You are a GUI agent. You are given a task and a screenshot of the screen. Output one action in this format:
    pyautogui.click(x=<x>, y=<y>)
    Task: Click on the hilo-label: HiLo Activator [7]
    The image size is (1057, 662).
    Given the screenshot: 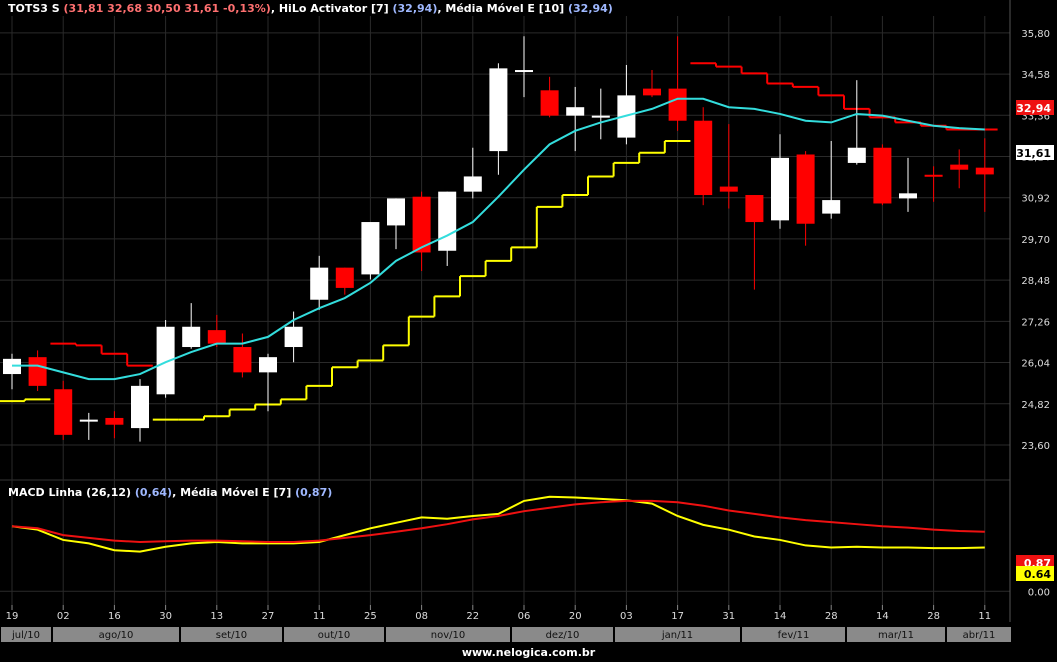 What is the action you would take?
    pyautogui.click(x=333, y=8)
    